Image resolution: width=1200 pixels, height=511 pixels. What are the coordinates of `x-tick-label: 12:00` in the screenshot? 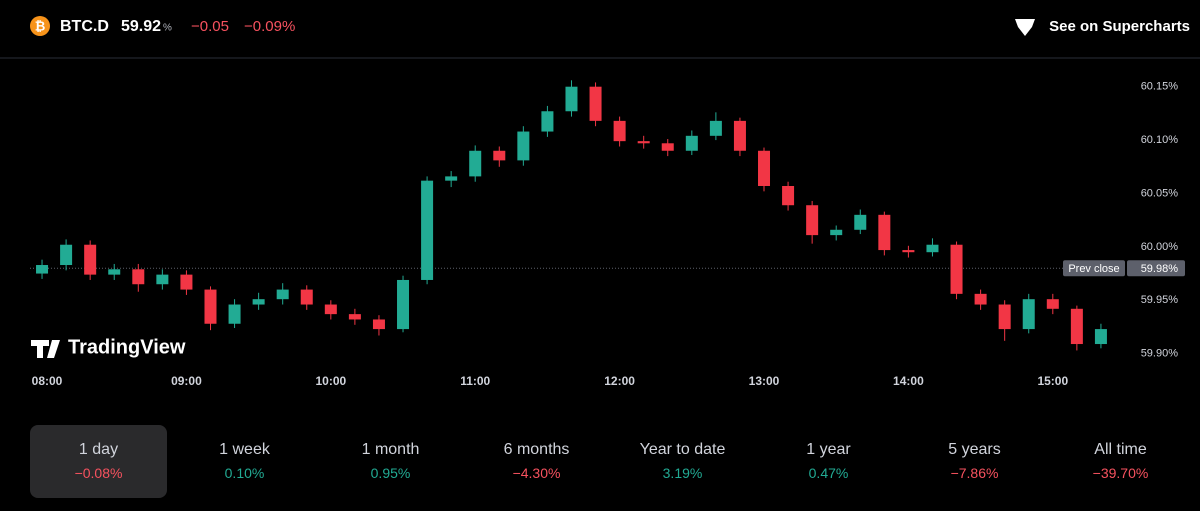 It's located at (619, 381).